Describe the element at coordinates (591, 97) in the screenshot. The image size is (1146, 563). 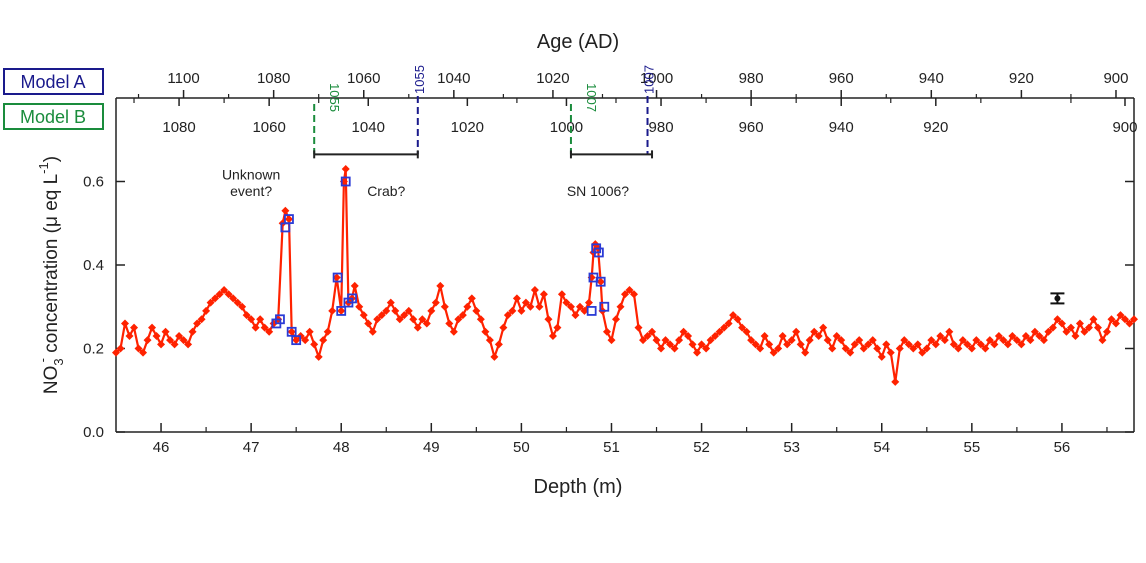
I see `model-b-marker-label: 1007` at that location.